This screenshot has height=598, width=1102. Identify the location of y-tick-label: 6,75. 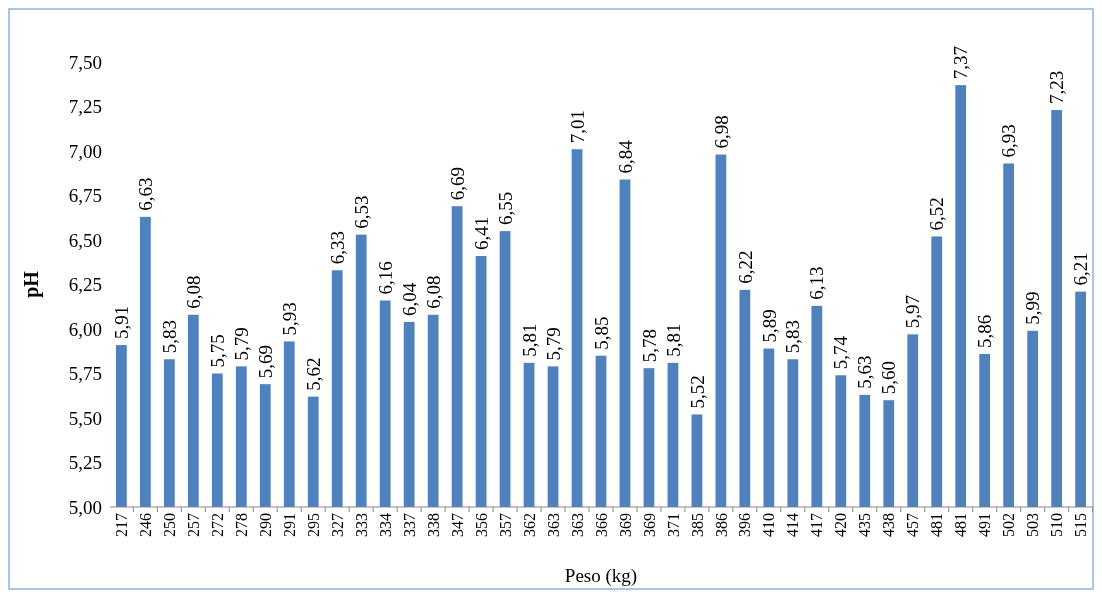
(85, 196).